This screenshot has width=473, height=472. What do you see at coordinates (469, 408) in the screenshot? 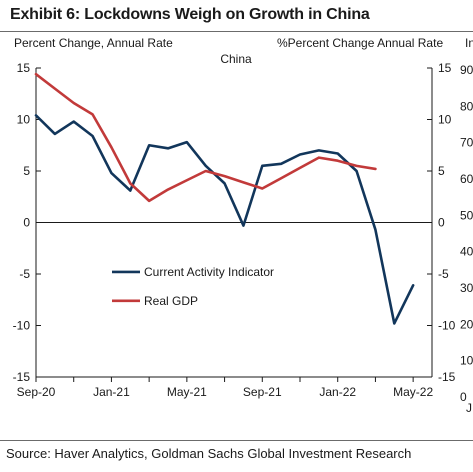
I see `far-right-bottom-label: J` at bounding box center [469, 408].